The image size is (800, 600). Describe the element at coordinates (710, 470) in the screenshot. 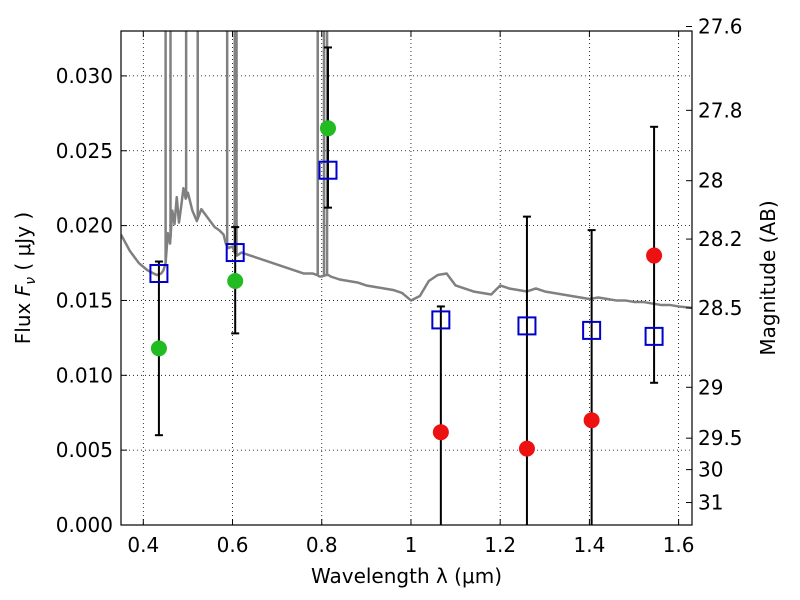

I see `y2-tick-label: 30` at that location.